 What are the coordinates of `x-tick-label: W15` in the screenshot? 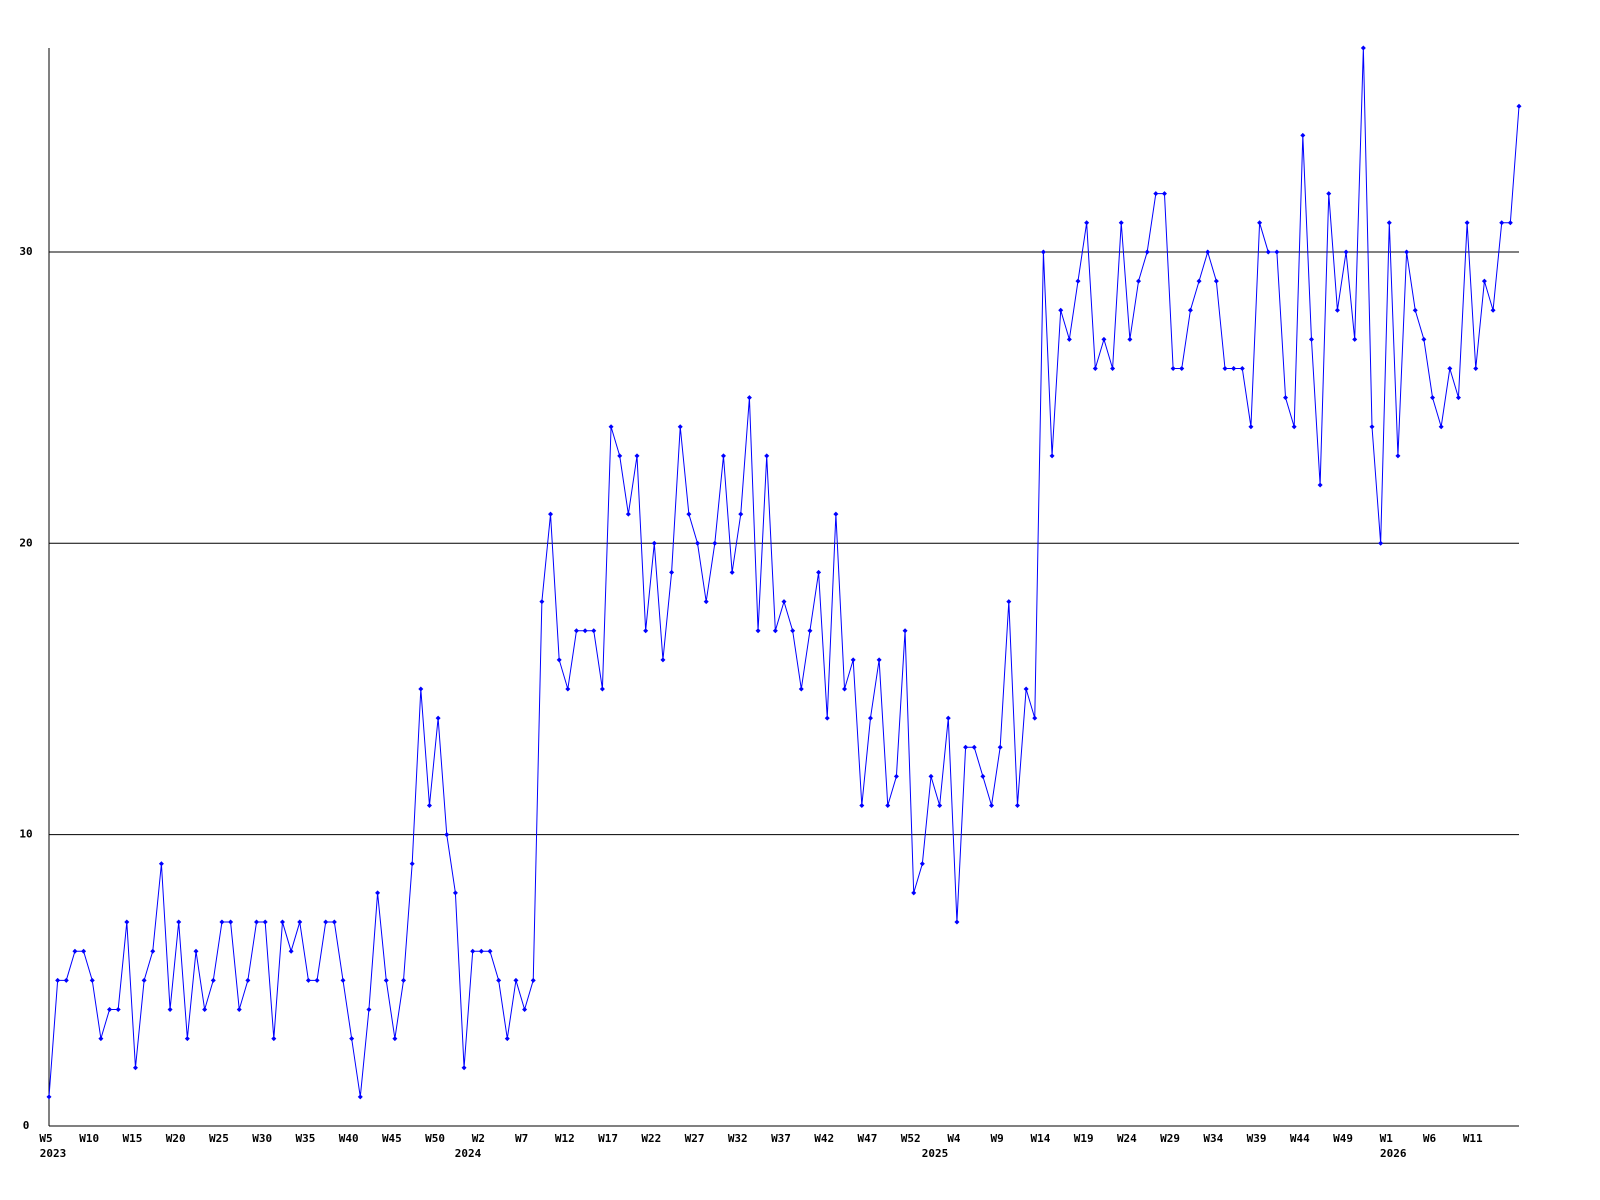 It's located at (133, 1138).